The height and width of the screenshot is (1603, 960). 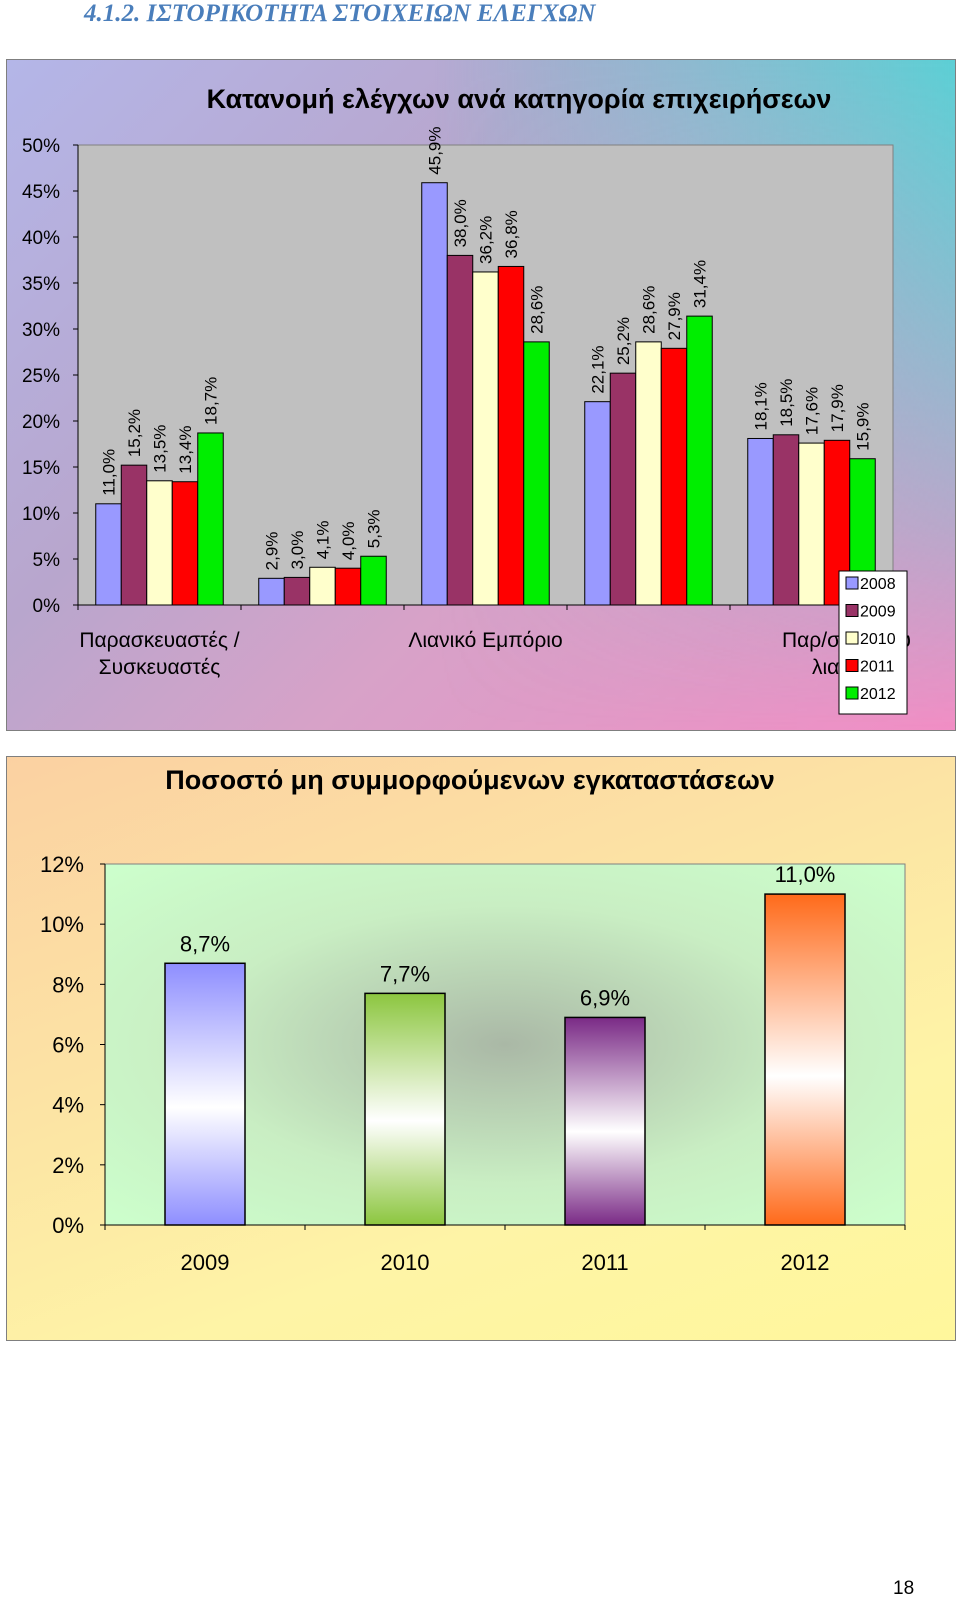 What do you see at coordinates (62, 864) in the screenshot?
I see `y-tick-label: 12%` at bounding box center [62, 864].